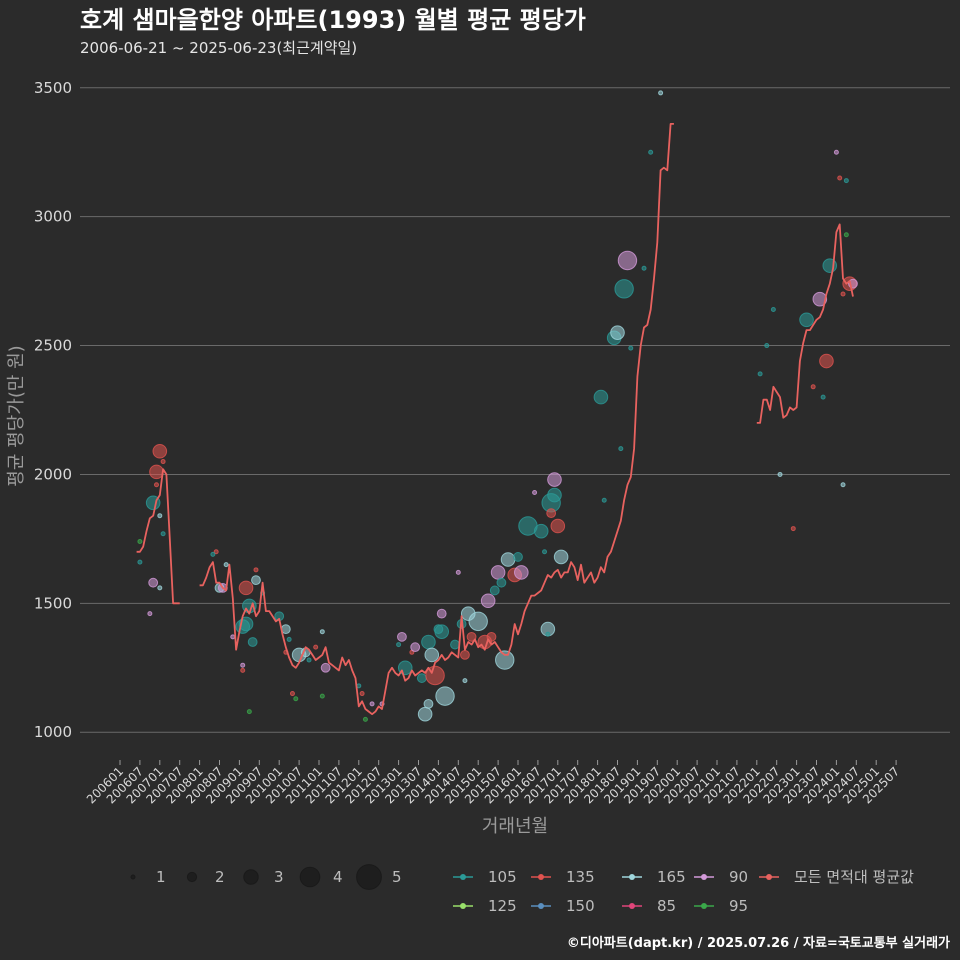  I want to click on series-legend: 105 135 165 90 모든 면적대 평균값 125 150 85 95, so click(683, 891).